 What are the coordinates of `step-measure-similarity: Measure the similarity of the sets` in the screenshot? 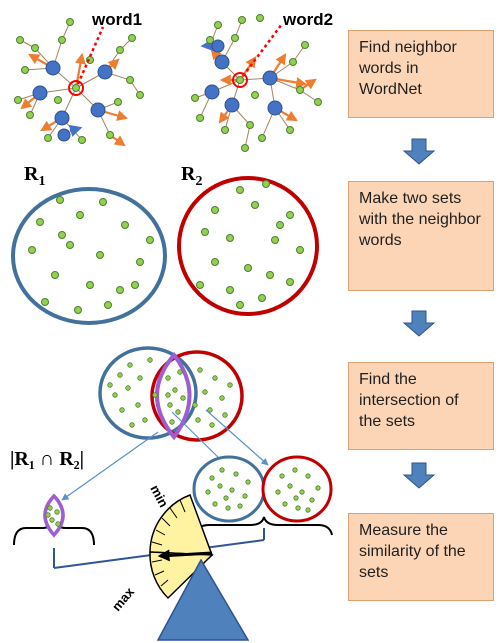 It's located at (421, 557).